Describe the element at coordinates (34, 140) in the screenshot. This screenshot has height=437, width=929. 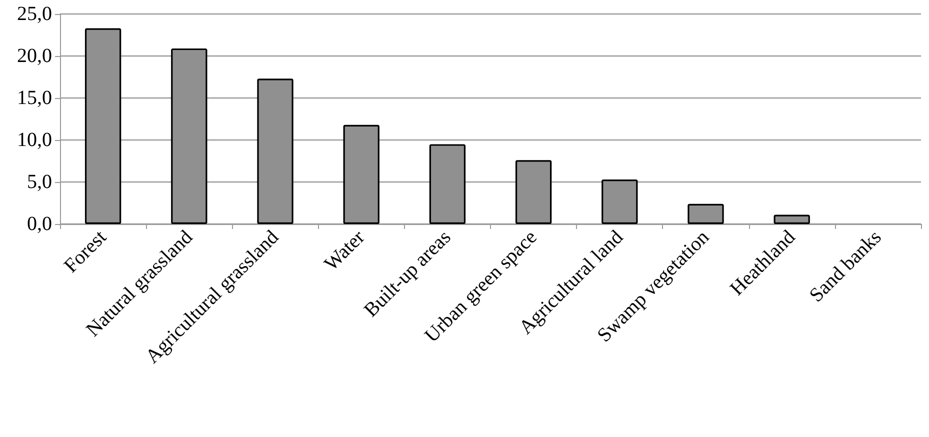
I see `y-tick-label: 10,0` at that location.